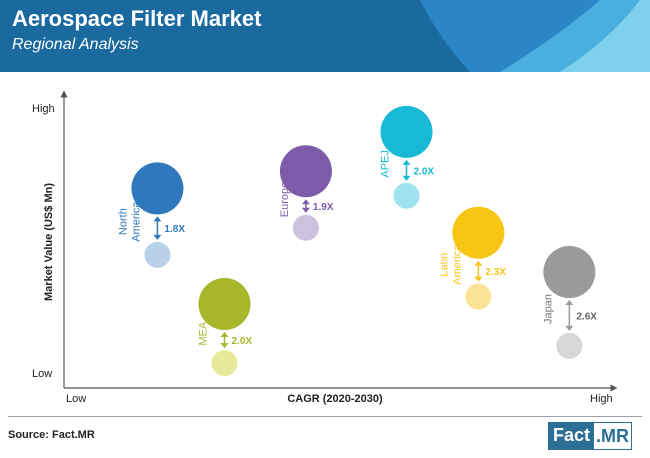  I want to click on x-tick-low: Low, so click(76, 399).